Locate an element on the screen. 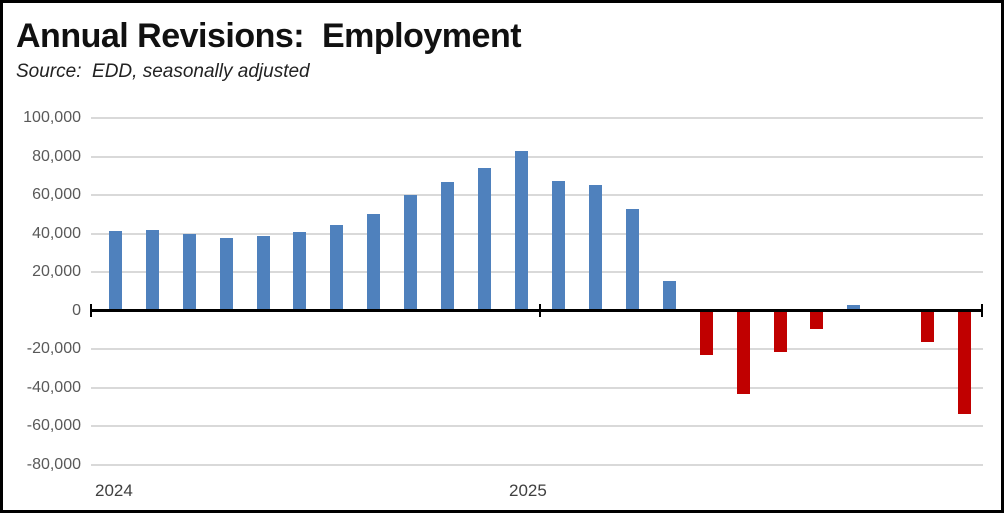  chart-title: Annual Revisions: Employment is located at coordinates (269, 36).